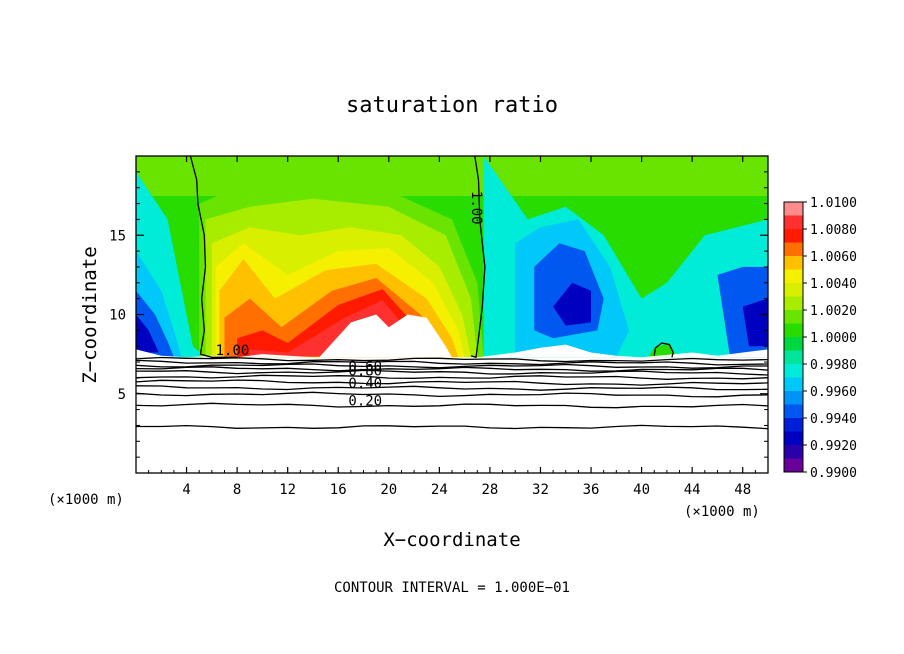  I want to click on colorbar-label: 0.9900, so click(833, 473).